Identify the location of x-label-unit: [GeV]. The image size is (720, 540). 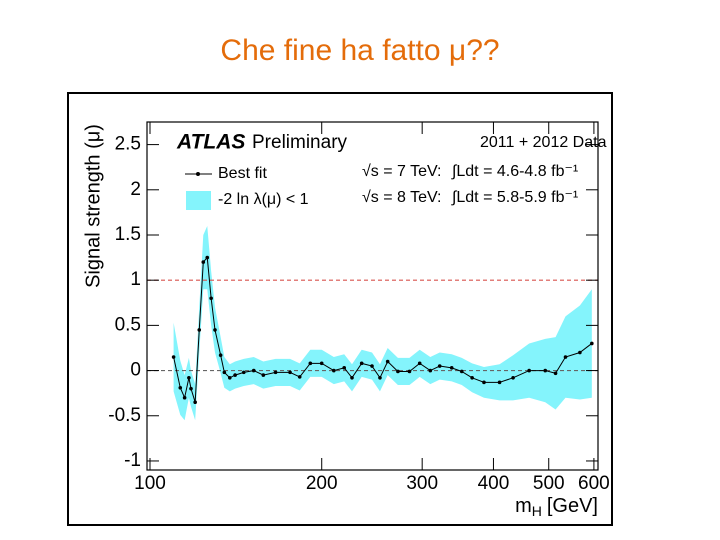
(572, 506).